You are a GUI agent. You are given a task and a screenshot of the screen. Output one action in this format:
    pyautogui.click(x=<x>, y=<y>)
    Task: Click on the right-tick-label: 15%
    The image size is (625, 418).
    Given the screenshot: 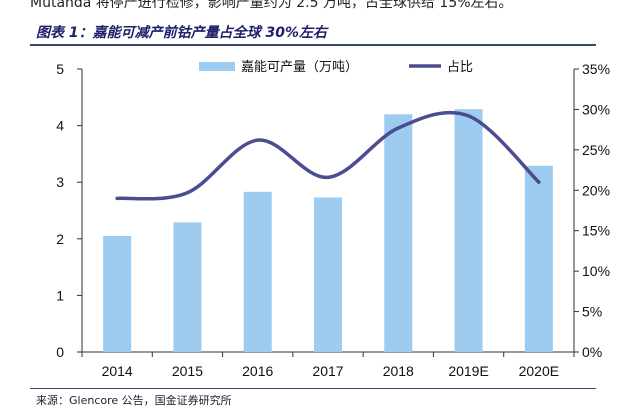 What is the action you would take?
    pyautogui.click(x=596, y=231)
    